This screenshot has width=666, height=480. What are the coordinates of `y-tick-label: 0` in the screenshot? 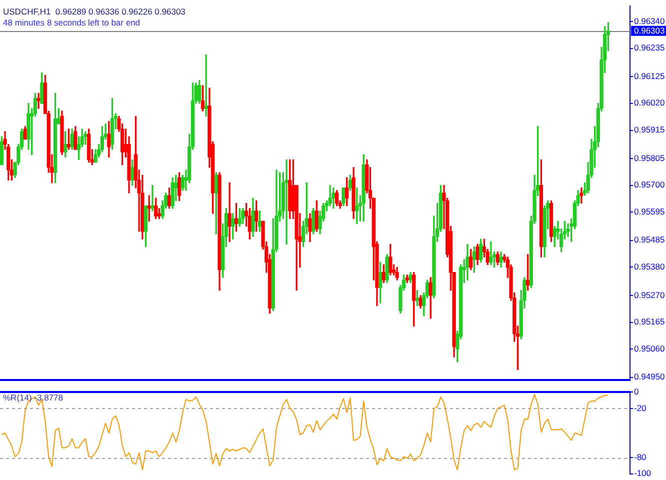 It's located at (636, 391).